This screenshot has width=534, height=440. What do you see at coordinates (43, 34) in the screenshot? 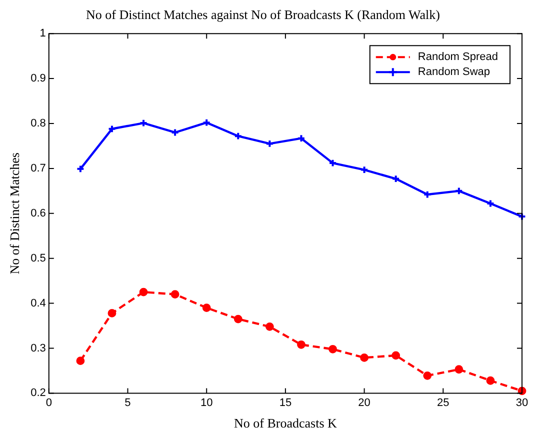
I see `y-tick-label: 1` at bounding box center [43, 34].